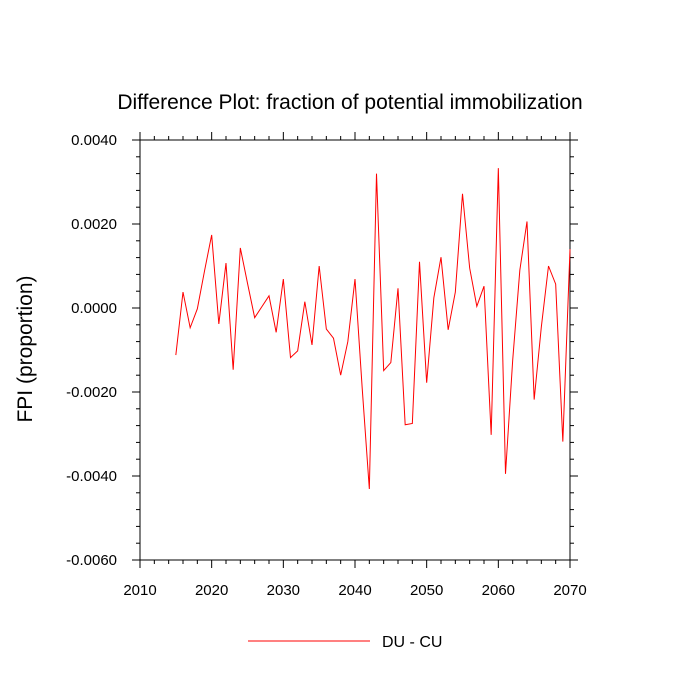  What do you see at coordinates (498, 590) in the screenshot?
I see `x-tick-label: 2060` at bounding box center [498, 590].